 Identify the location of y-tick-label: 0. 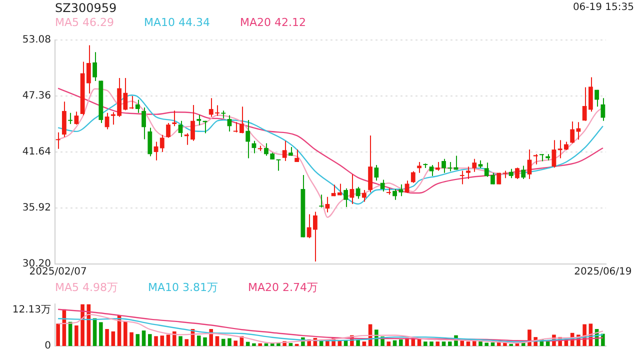
(47, 346).